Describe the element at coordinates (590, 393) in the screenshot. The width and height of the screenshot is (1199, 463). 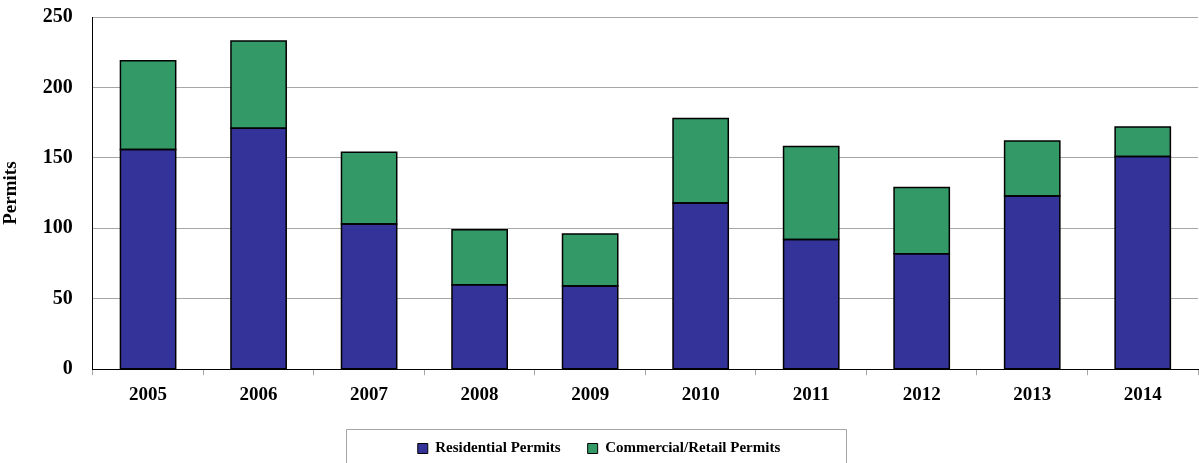
I see `x-tick-label: 2009` at that location.